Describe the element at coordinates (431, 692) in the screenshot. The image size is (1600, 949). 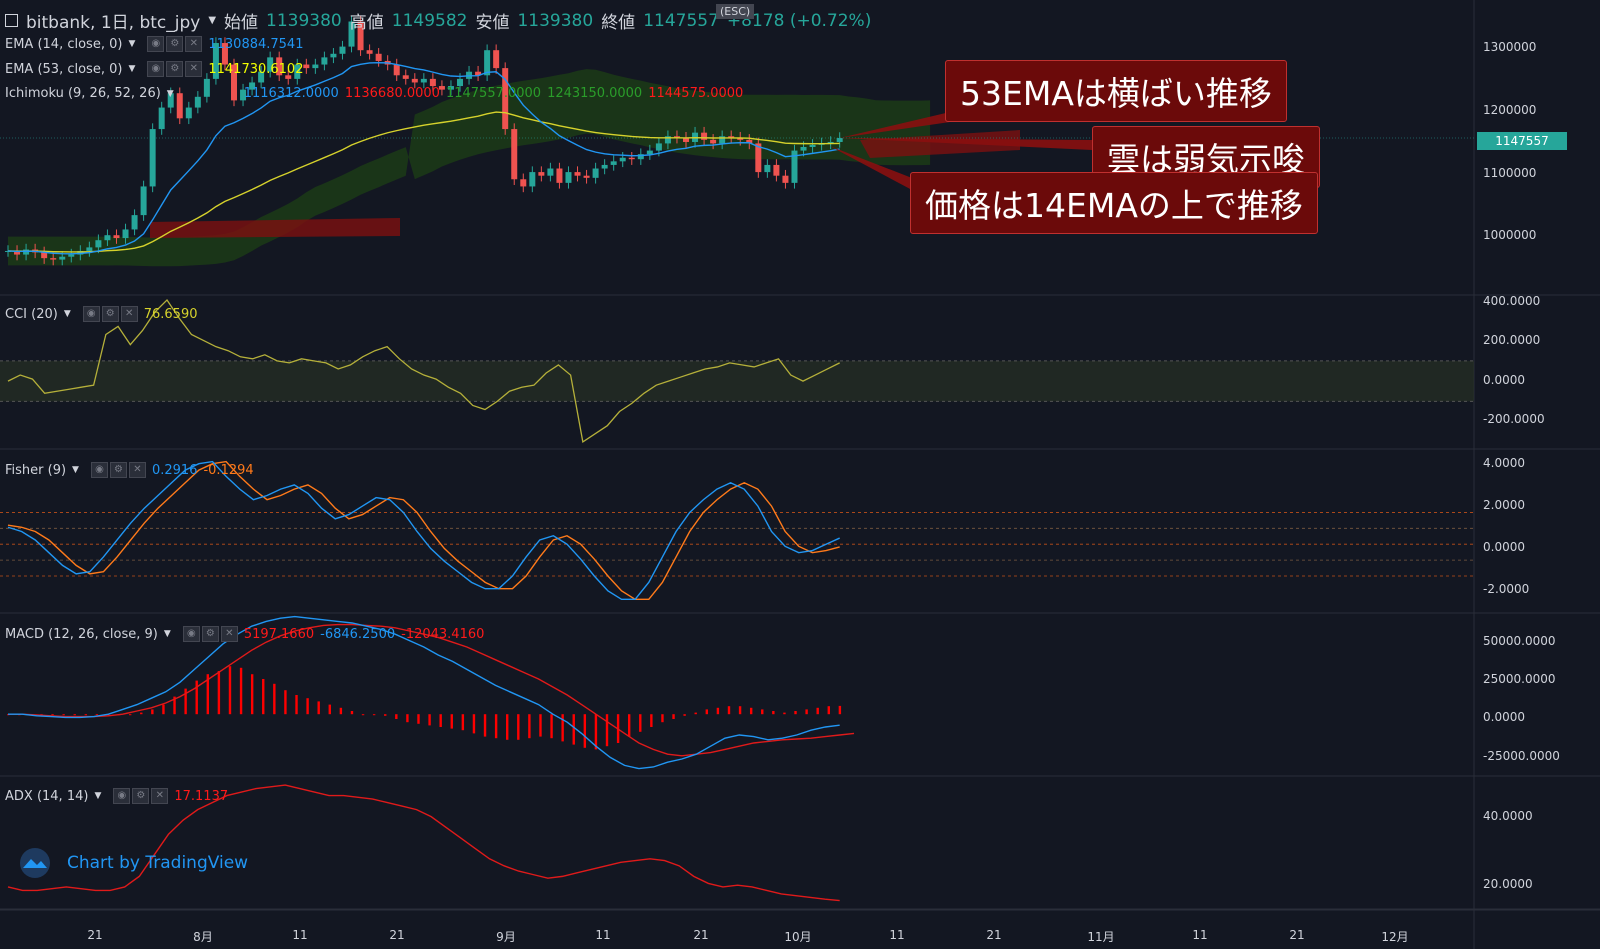
I see `macd-pane` at that location.